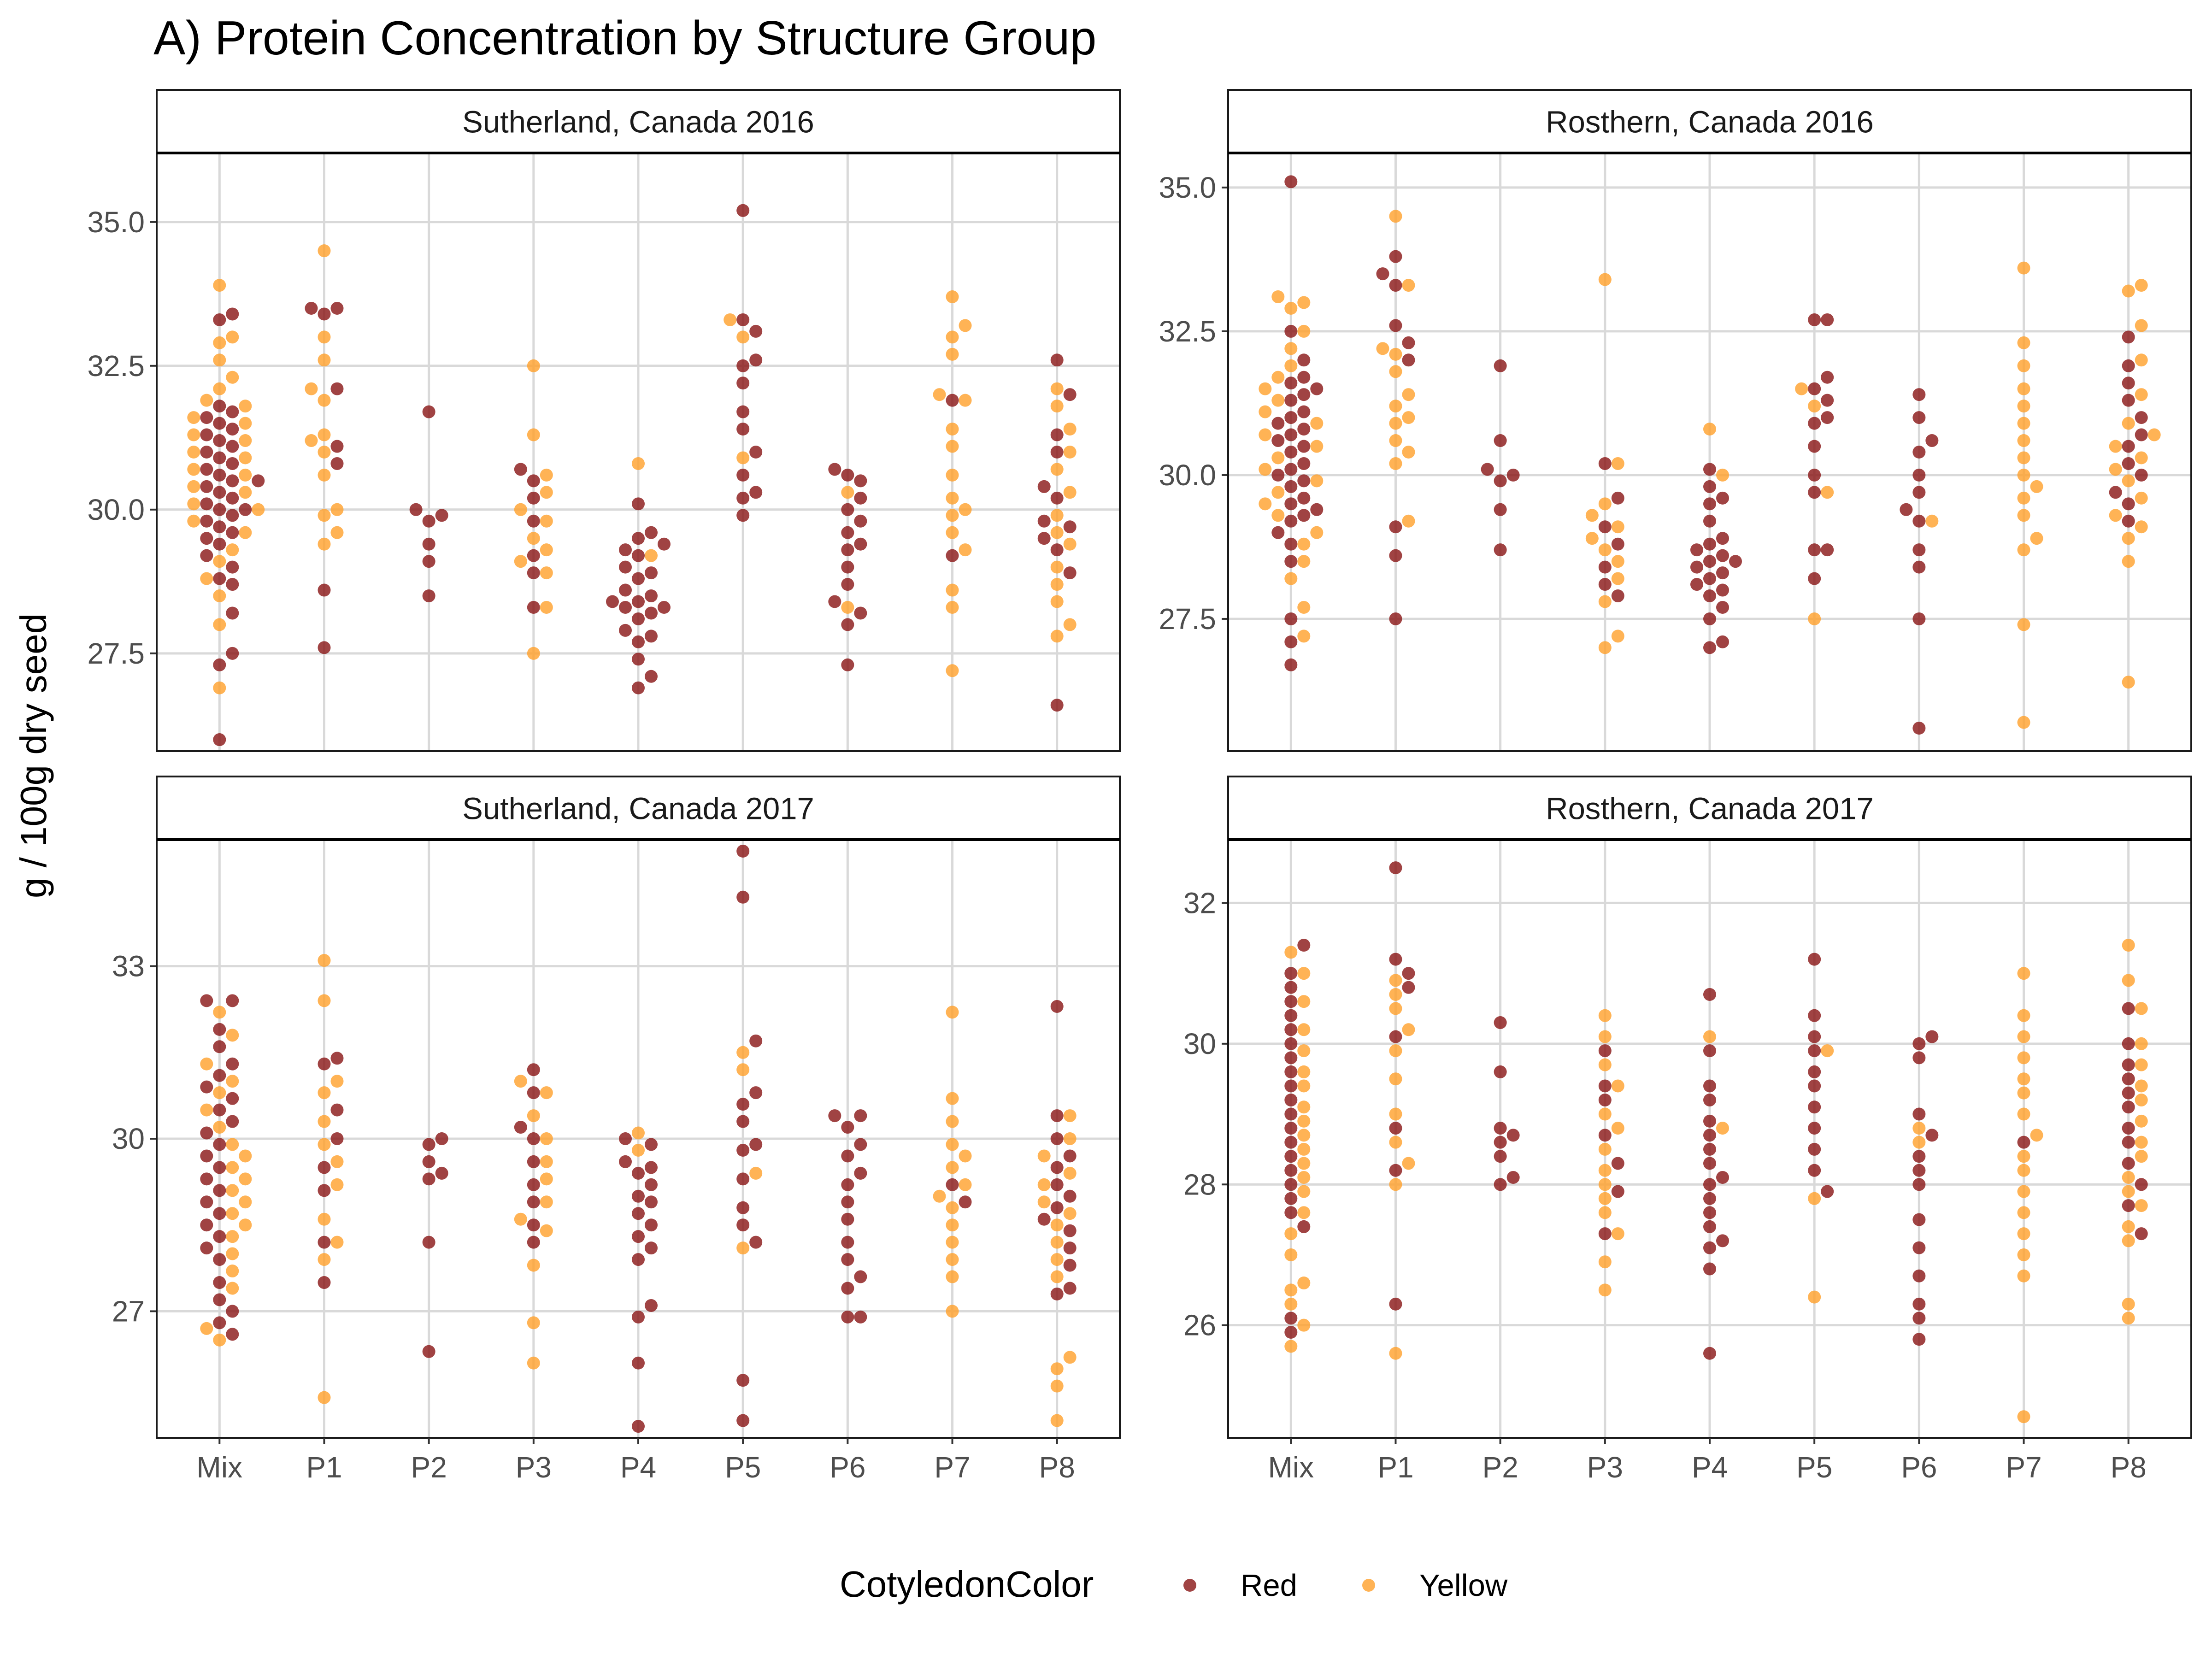  Describe the element at coordinates (952, 1467) in the screenshot. I see `x-tick-label: P7` at that location.